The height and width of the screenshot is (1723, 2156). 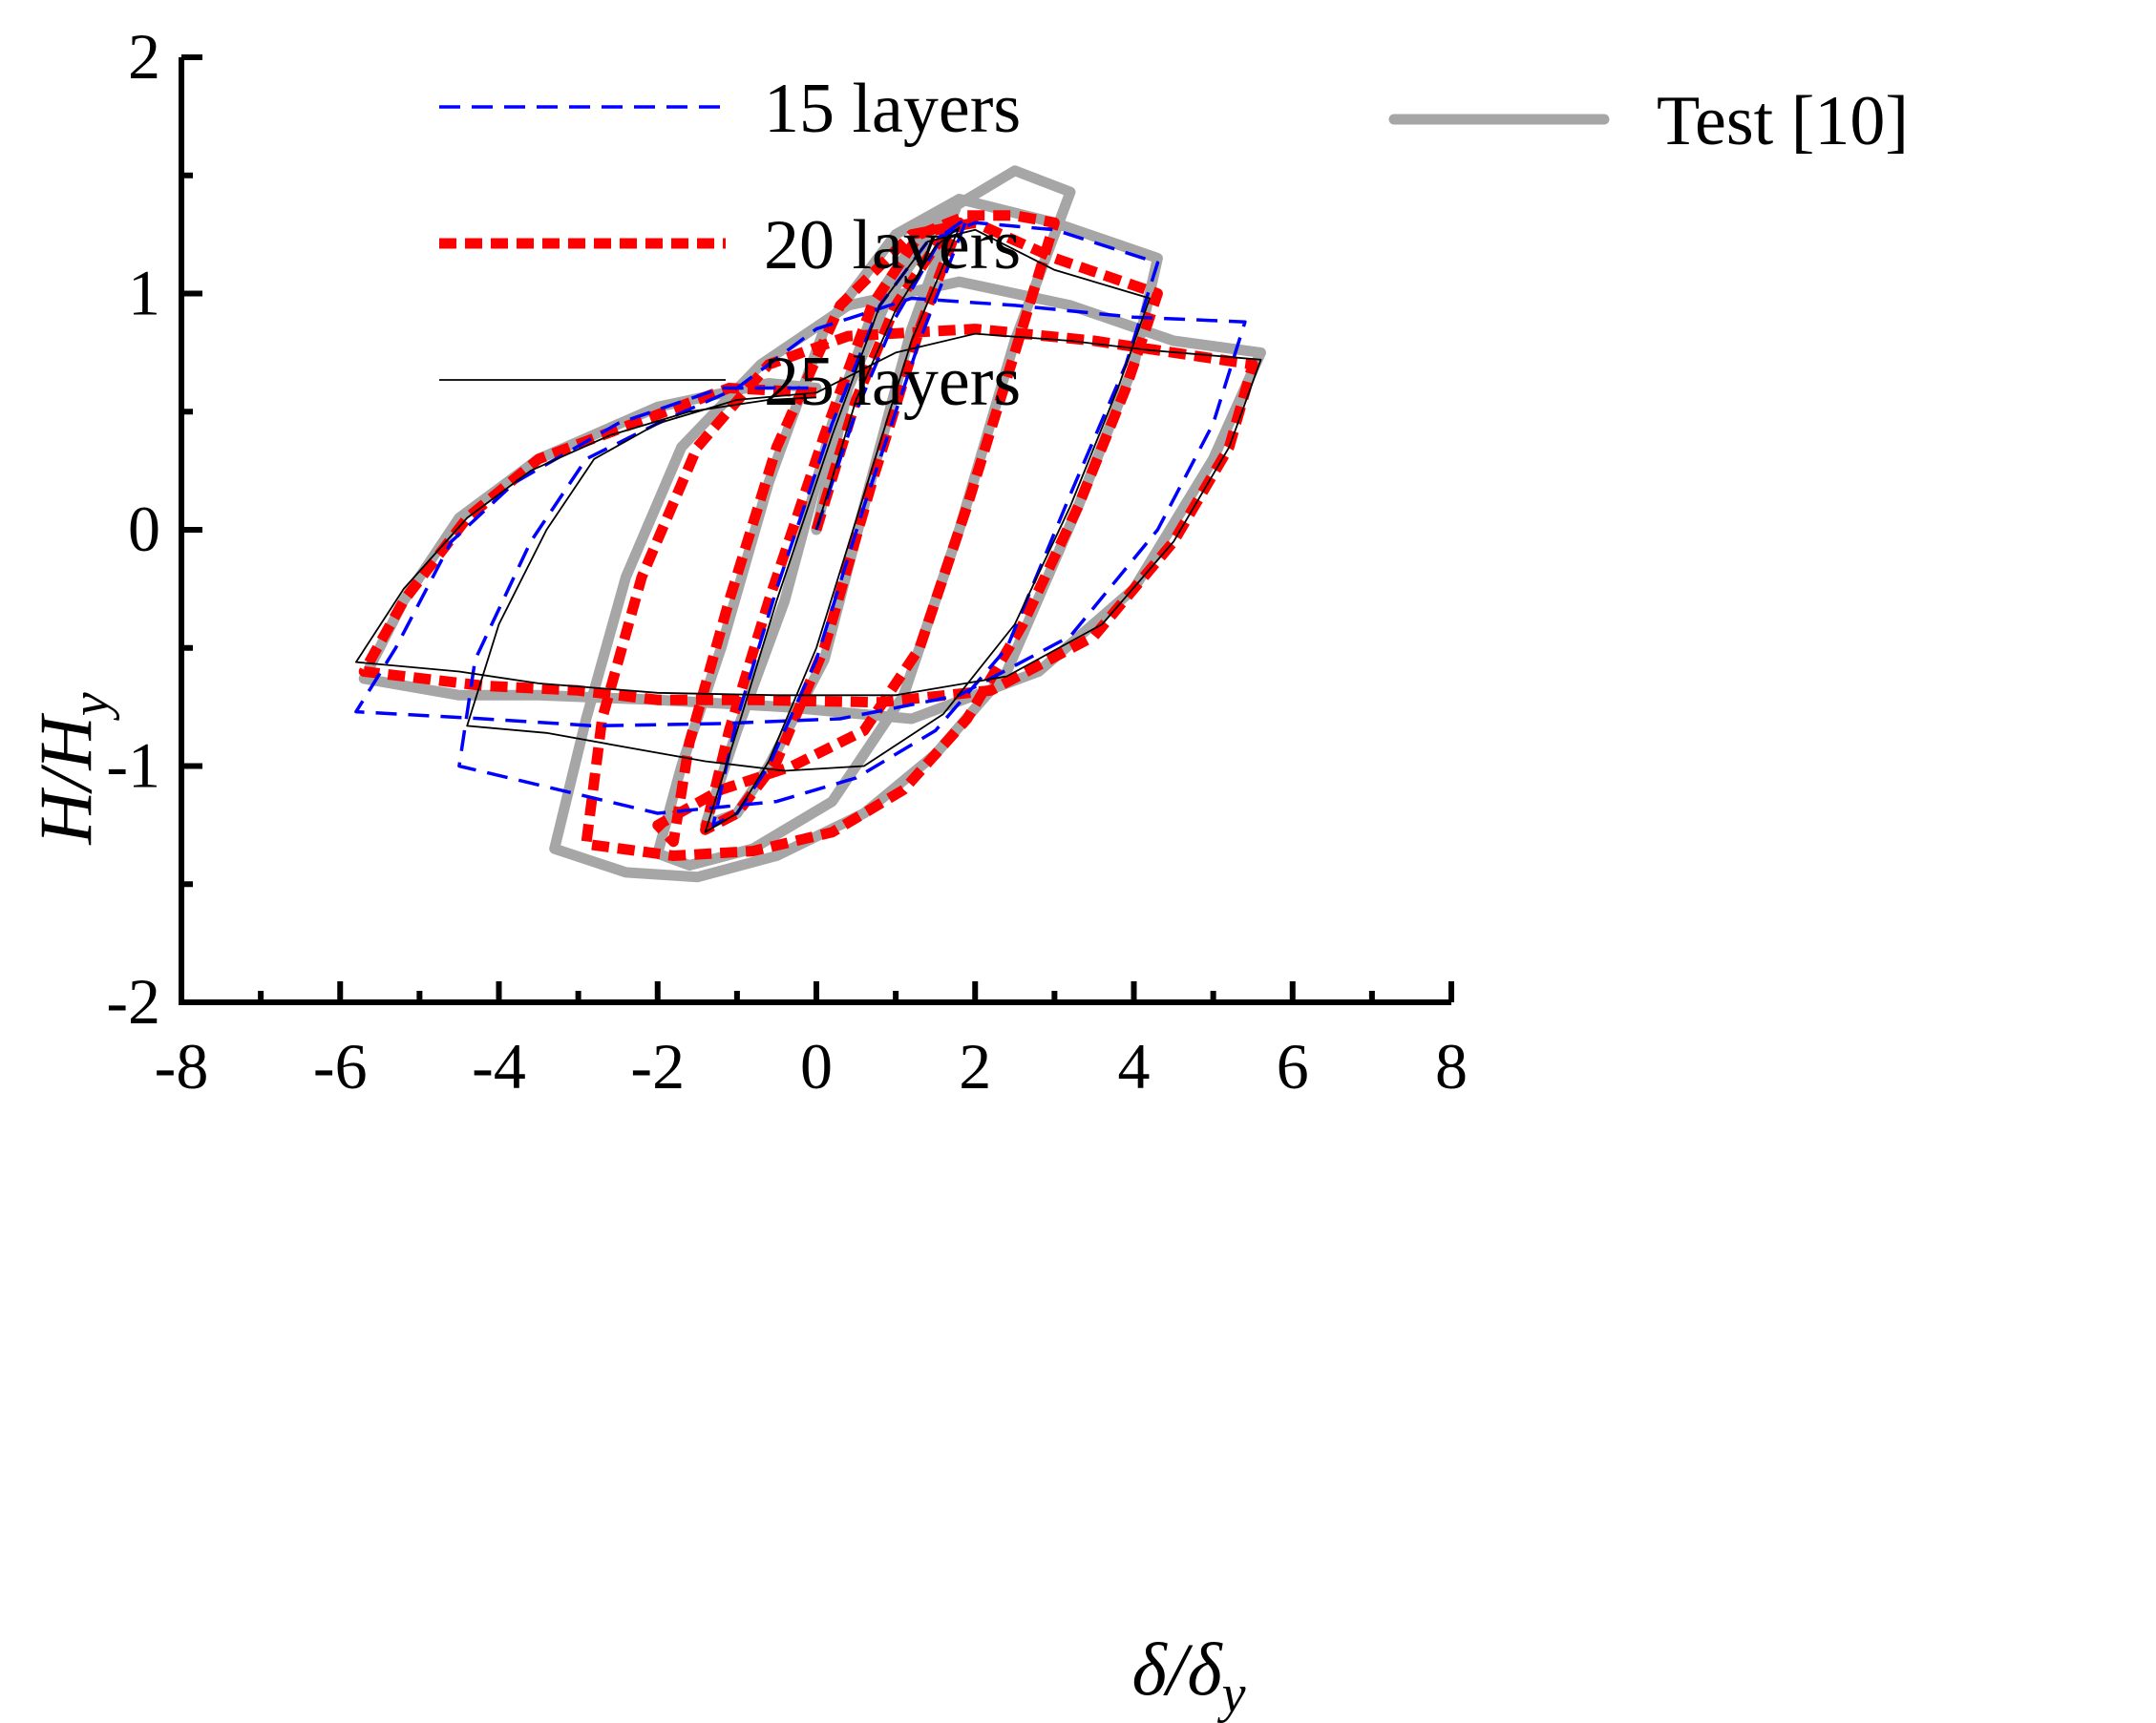 I want to click on legend: 15 layers 20 layers 25 layers Test [10], so click(x=1174, y=245).